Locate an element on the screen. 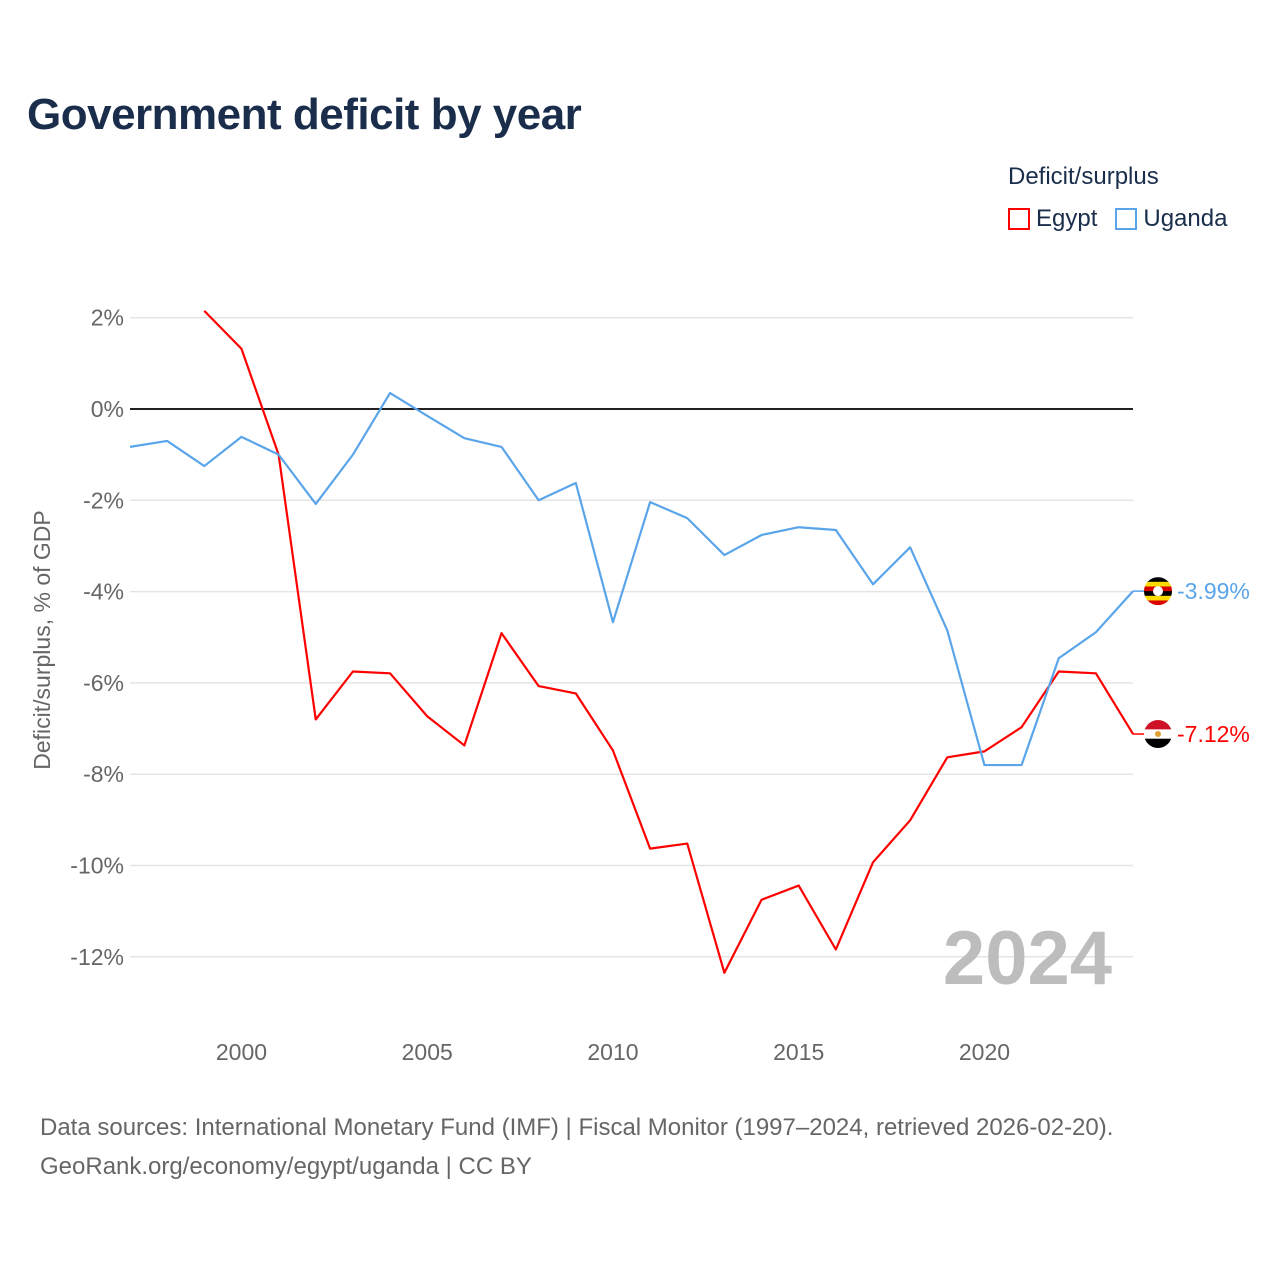  legend-label-uganda: Uganda is located at coordinates (1185, 218).